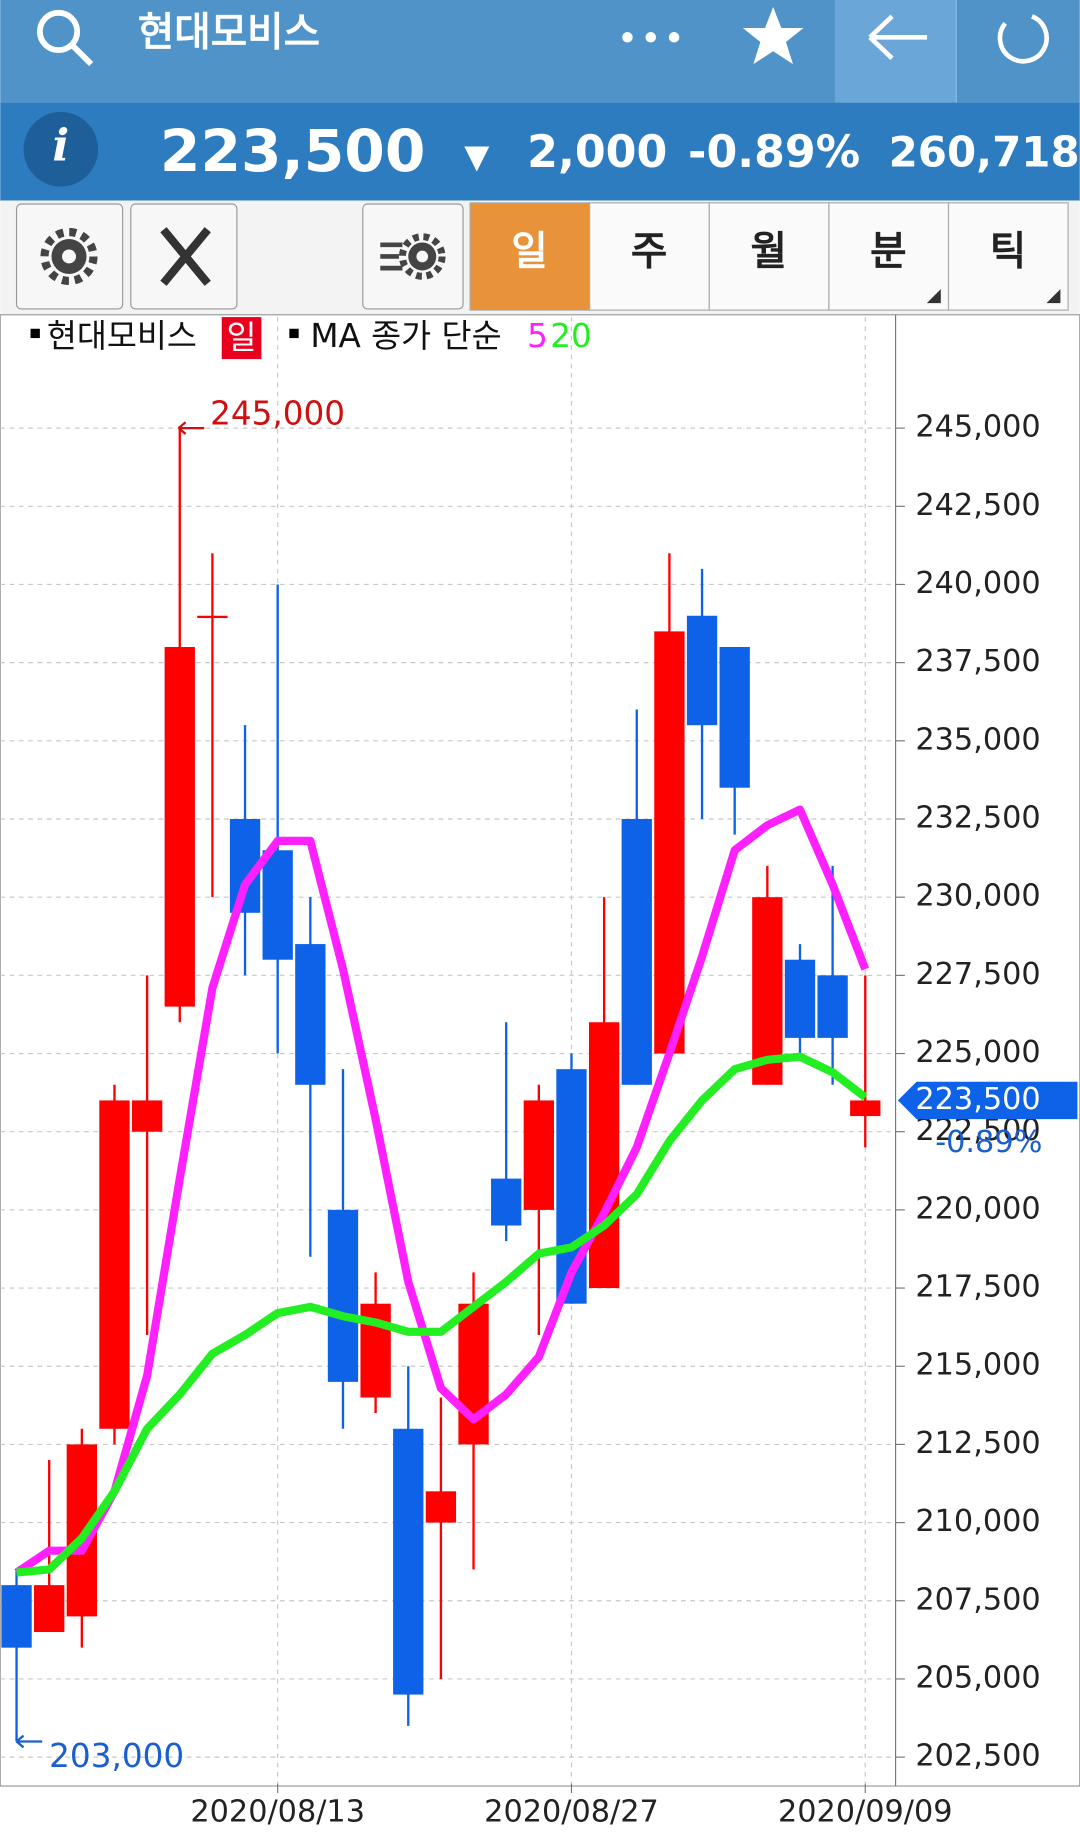 This screenshot has height=1832, width=1080. Describe the element at coordinates (774, 152) in the screenshot. I see `change-pct: -0.89%` at that location.